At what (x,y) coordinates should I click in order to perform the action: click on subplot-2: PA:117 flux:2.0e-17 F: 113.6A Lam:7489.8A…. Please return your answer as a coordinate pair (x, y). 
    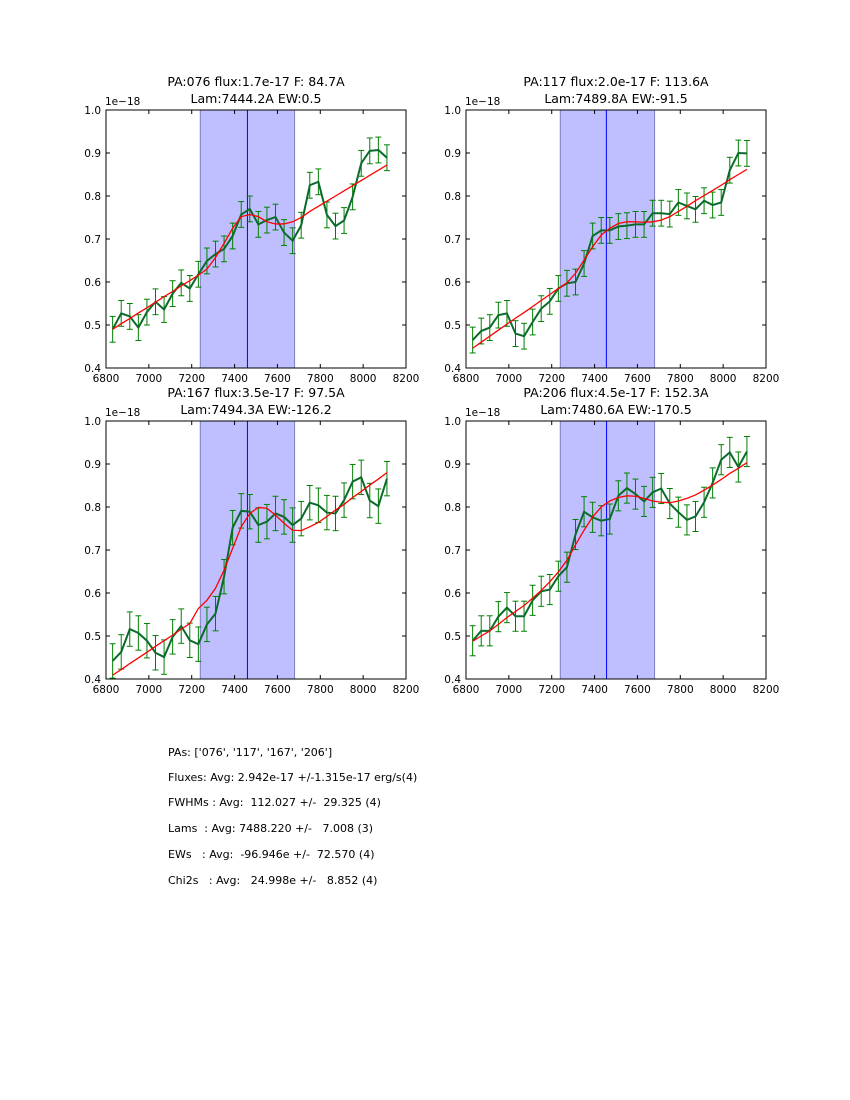
    Looking at the image, I should click on (611, 229).